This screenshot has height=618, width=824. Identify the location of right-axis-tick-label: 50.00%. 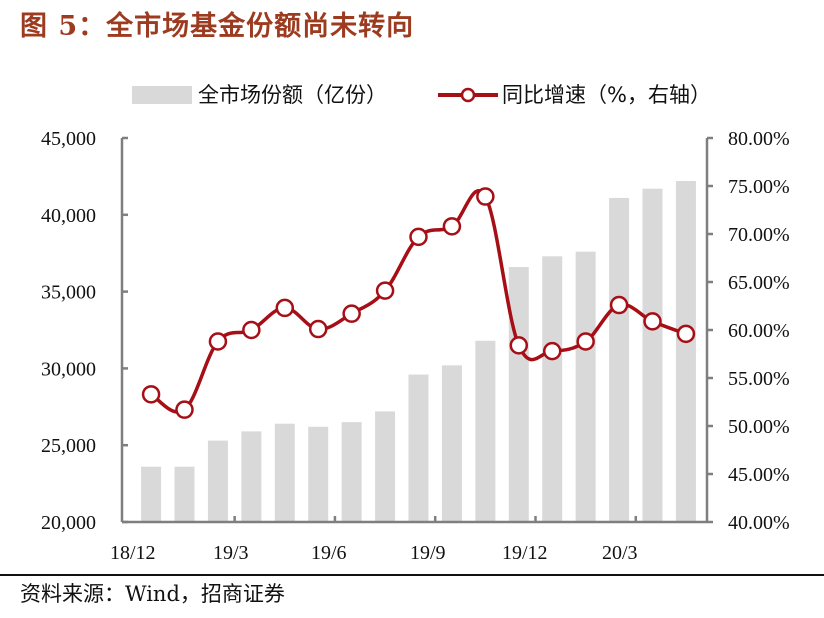
(759, 427).